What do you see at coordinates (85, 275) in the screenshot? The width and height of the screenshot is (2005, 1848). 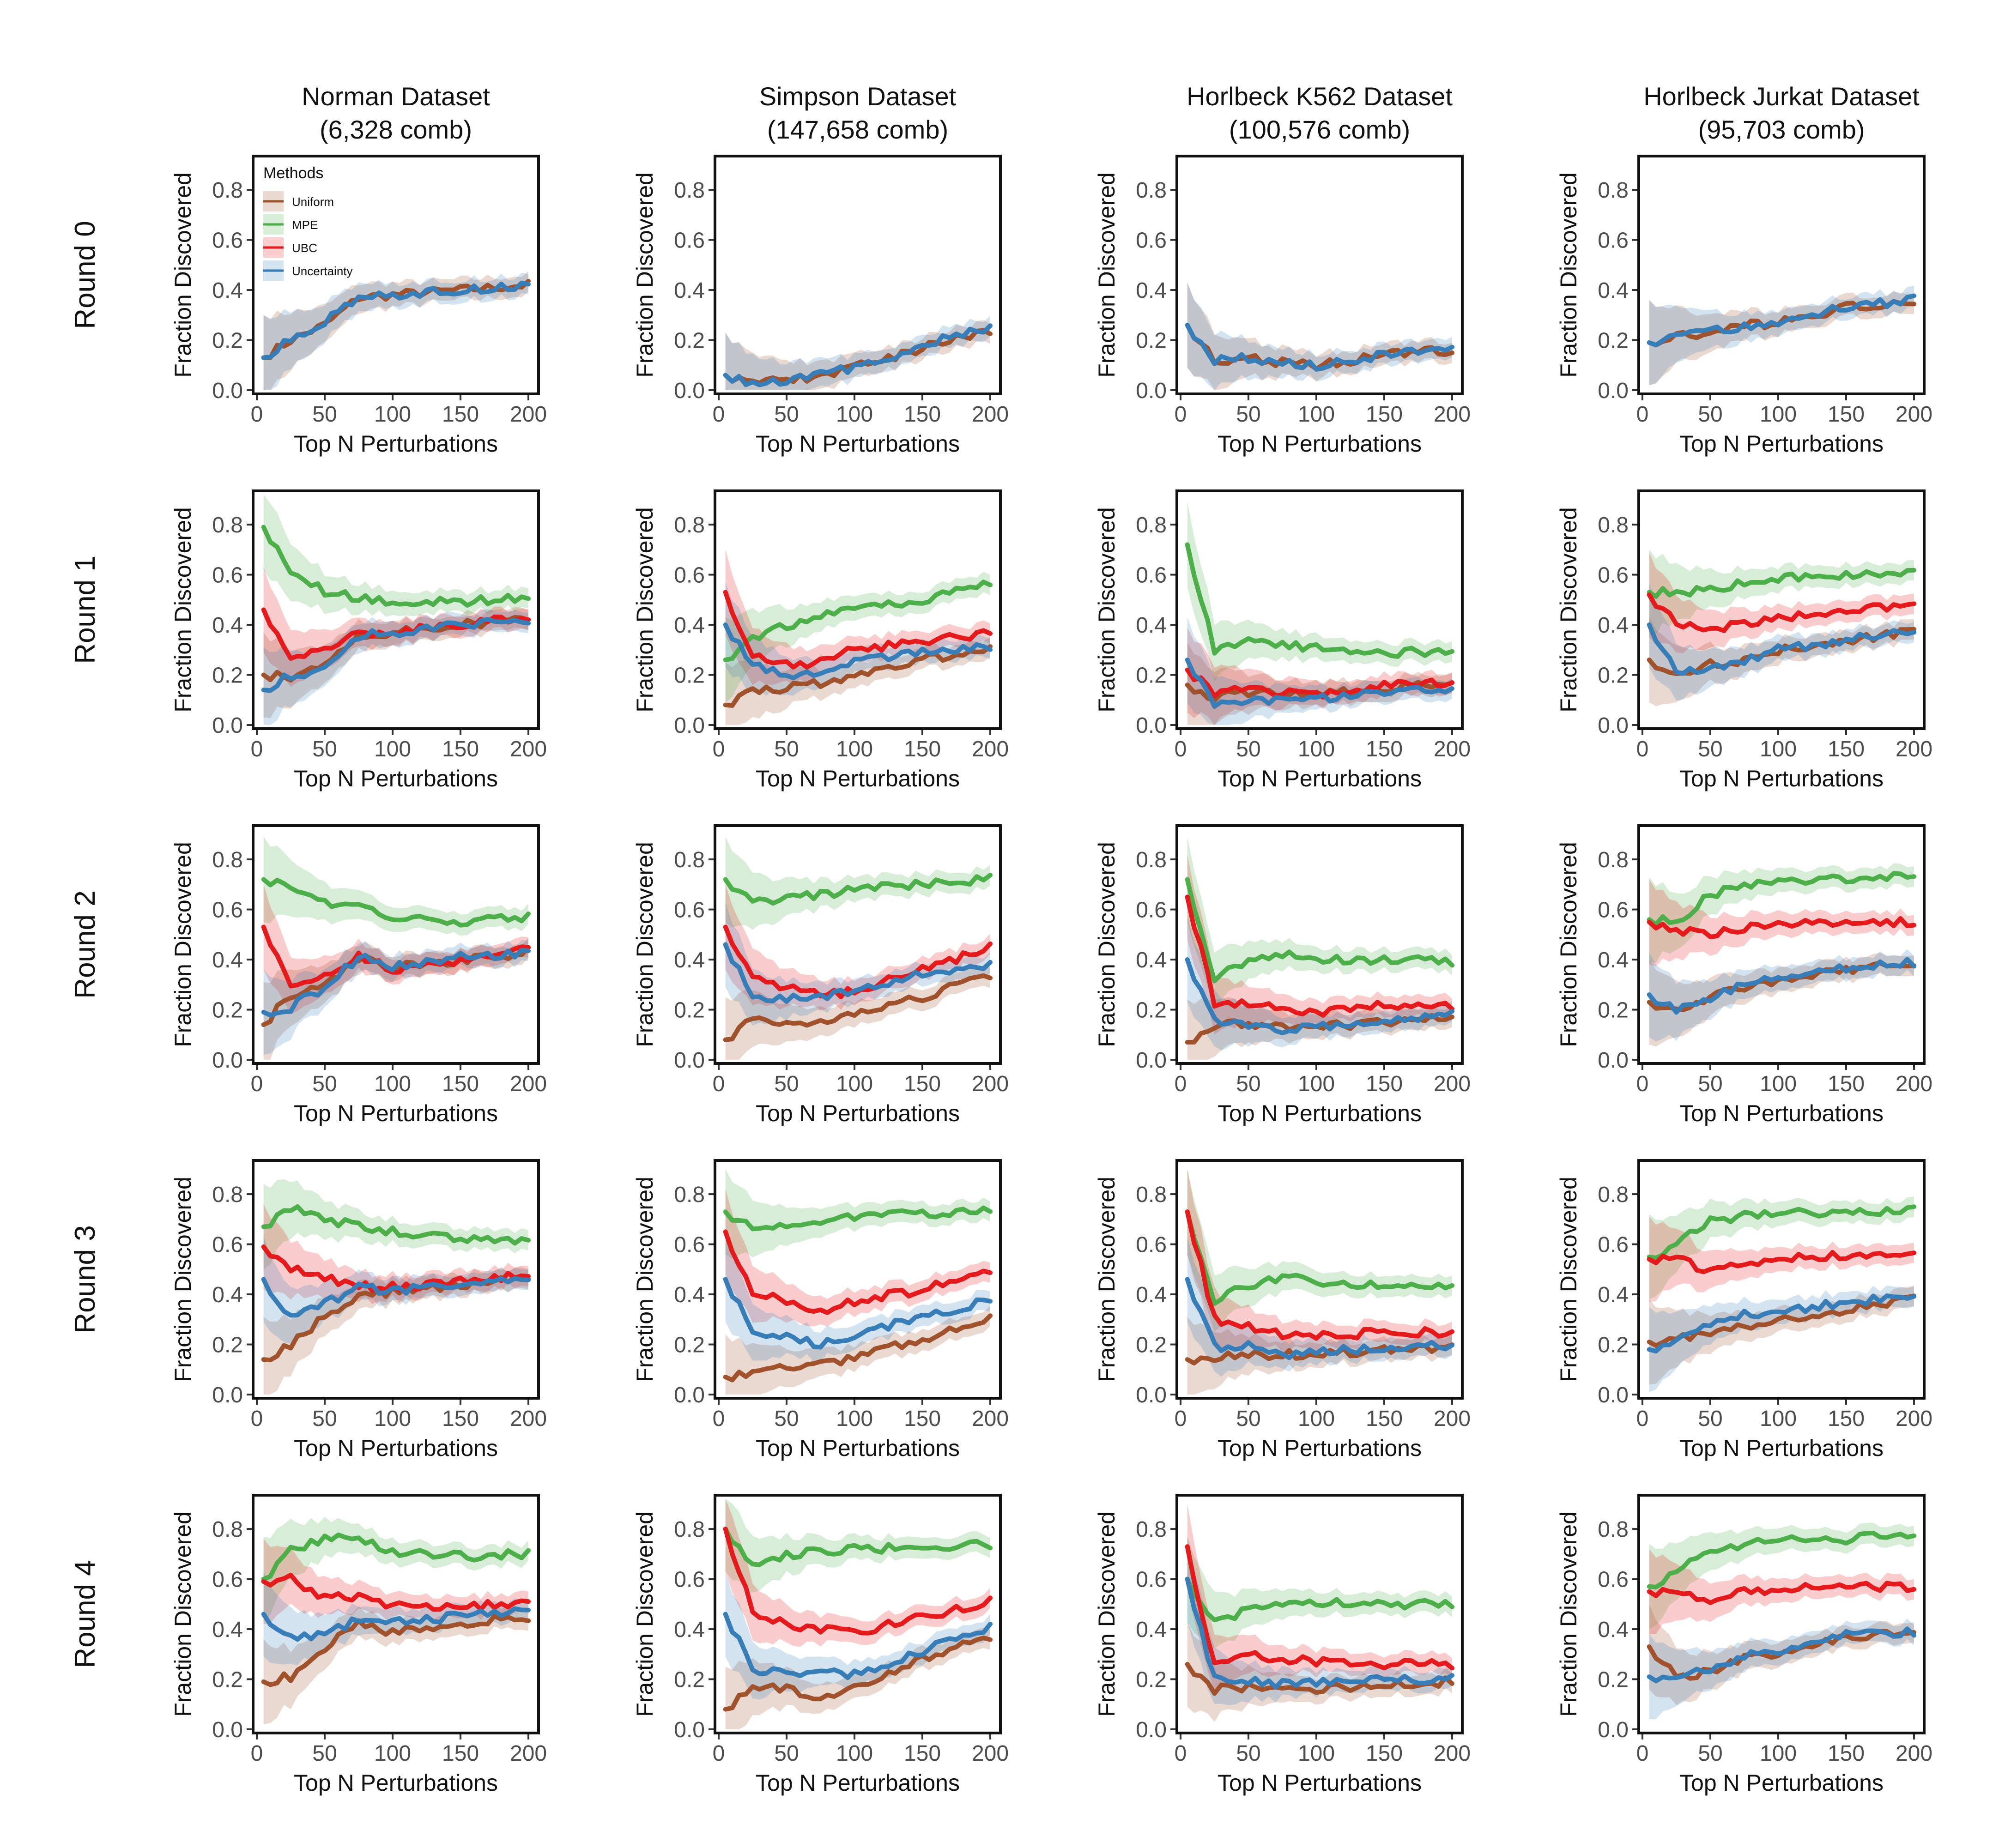 I see `row-label: Round 0` at bounding box center [85, 275].